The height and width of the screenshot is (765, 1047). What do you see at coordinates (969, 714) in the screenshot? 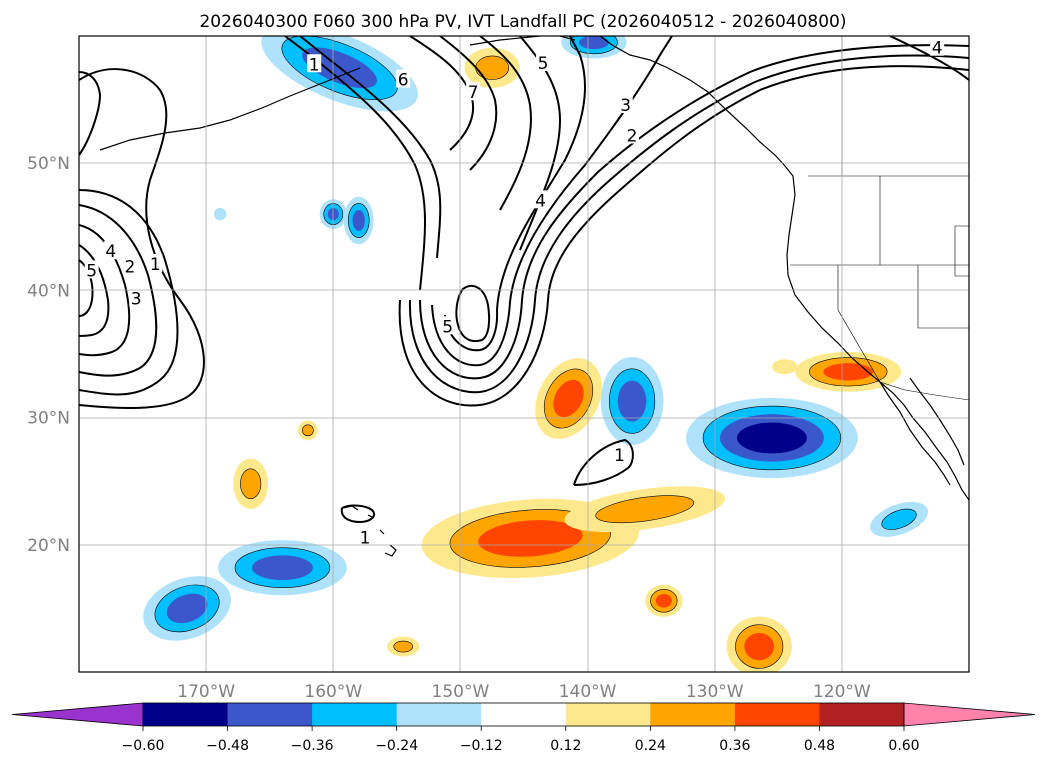
I see `colorbar-extend-max` at bounding box center [969, 714].